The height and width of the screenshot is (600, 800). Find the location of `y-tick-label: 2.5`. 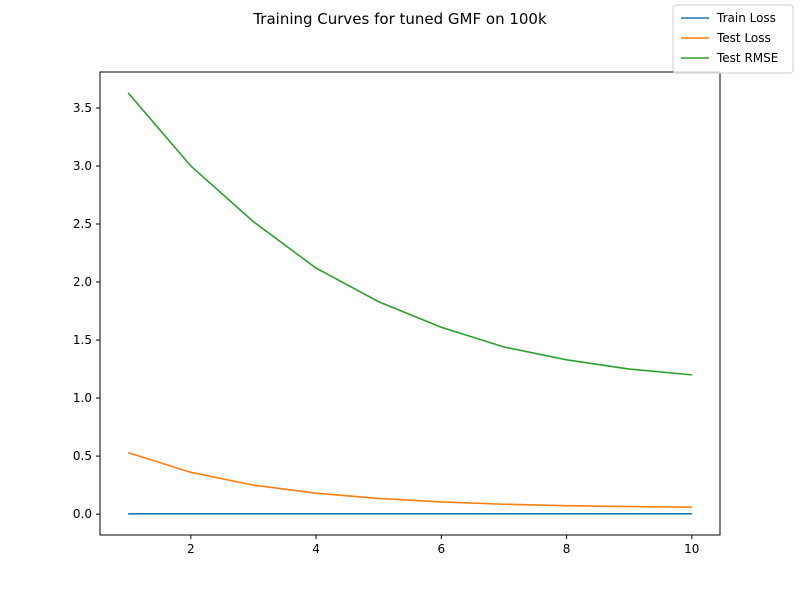

y-tick-label: 2.5 is located at coordinates (82, 224).